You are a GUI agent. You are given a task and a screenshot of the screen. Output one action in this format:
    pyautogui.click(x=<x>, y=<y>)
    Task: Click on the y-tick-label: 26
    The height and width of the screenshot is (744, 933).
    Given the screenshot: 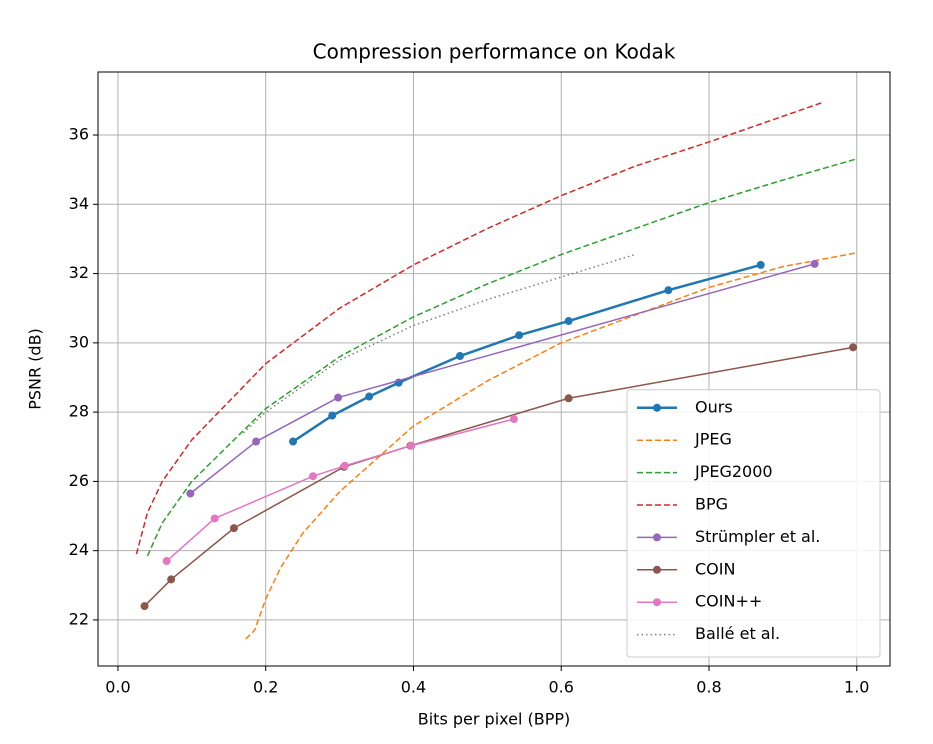 What is the action you would take?
    pyautogui.click(x=79, y=480)
    